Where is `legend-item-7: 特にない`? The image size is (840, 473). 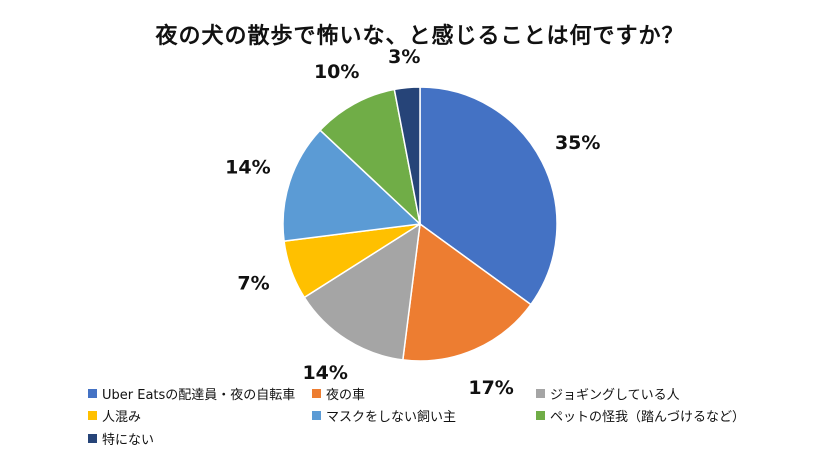
legend-item-7: 特にない is located at coordinates (121, 438).